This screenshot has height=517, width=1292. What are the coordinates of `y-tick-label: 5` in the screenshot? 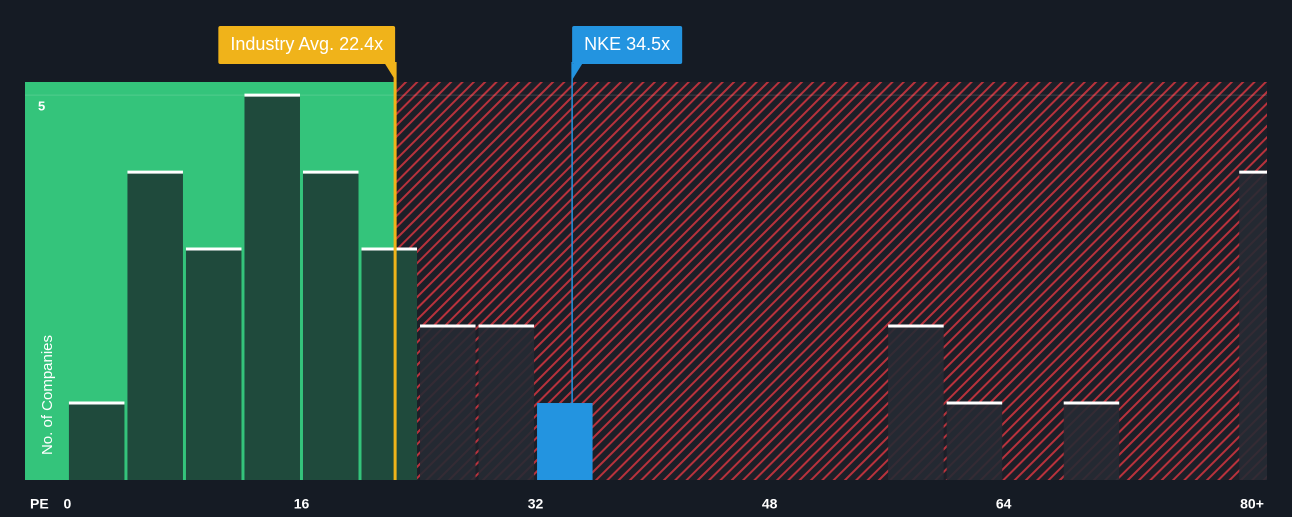 It's located at (41, 106).